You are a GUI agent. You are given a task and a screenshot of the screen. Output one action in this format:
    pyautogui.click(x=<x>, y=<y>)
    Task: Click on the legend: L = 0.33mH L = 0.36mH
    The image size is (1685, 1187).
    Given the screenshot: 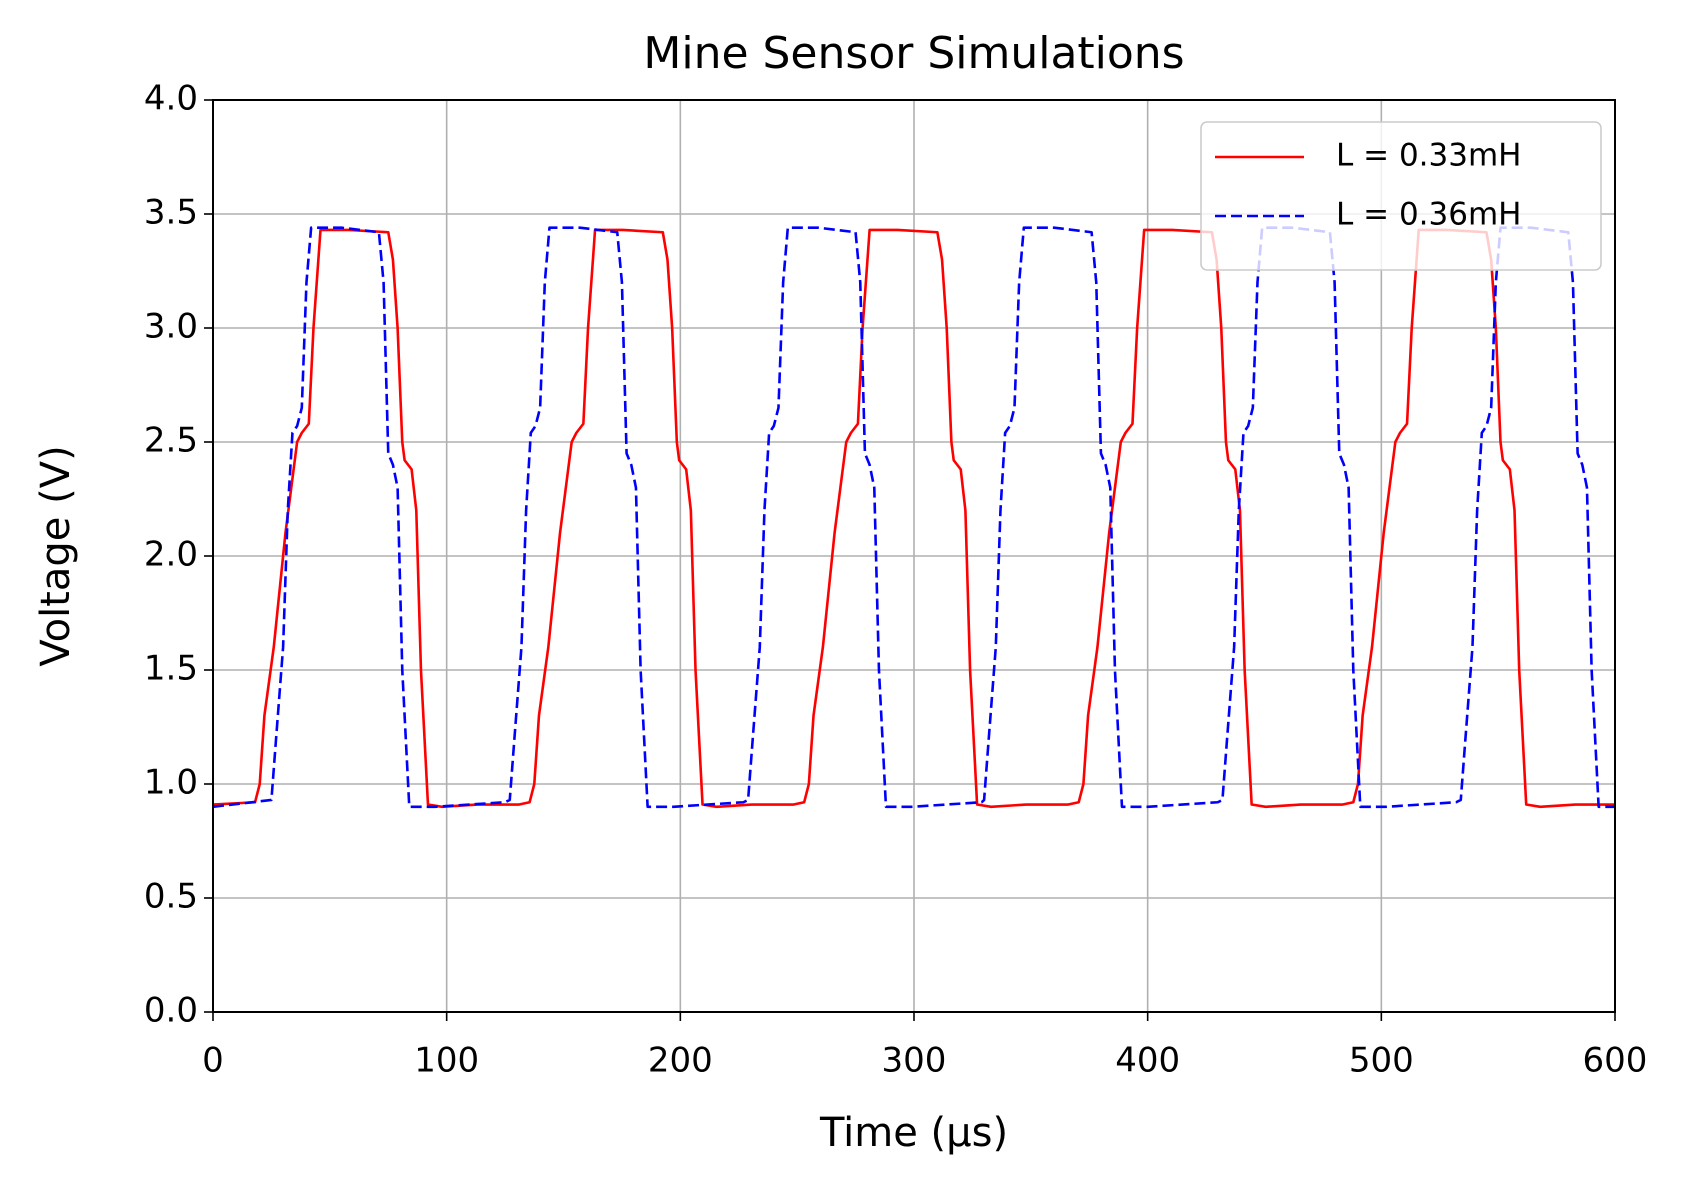 What is the action you would take?
    pyautogui.click(x=1401, y=196)
    